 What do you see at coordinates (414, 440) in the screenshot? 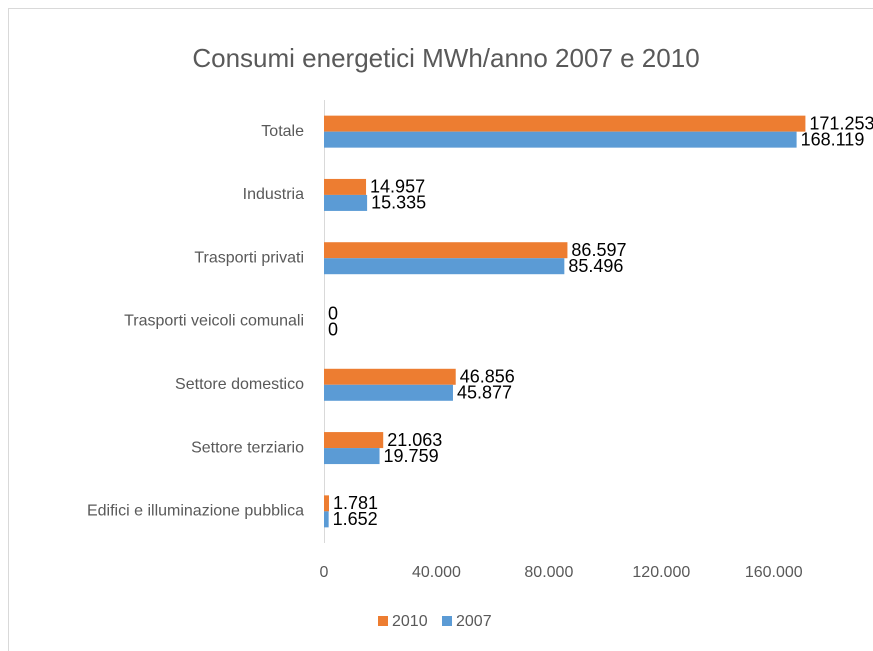
I see `value-label: 21.063` at bounding box center [414, 440].